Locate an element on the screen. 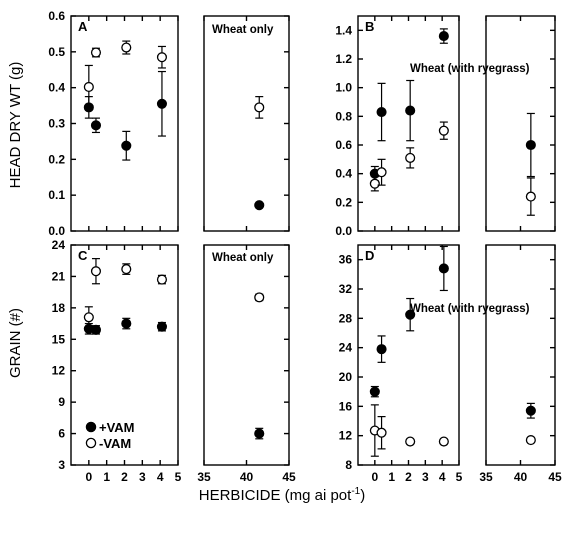  y-tick-label: 28 is located at coordinates (346, 318).